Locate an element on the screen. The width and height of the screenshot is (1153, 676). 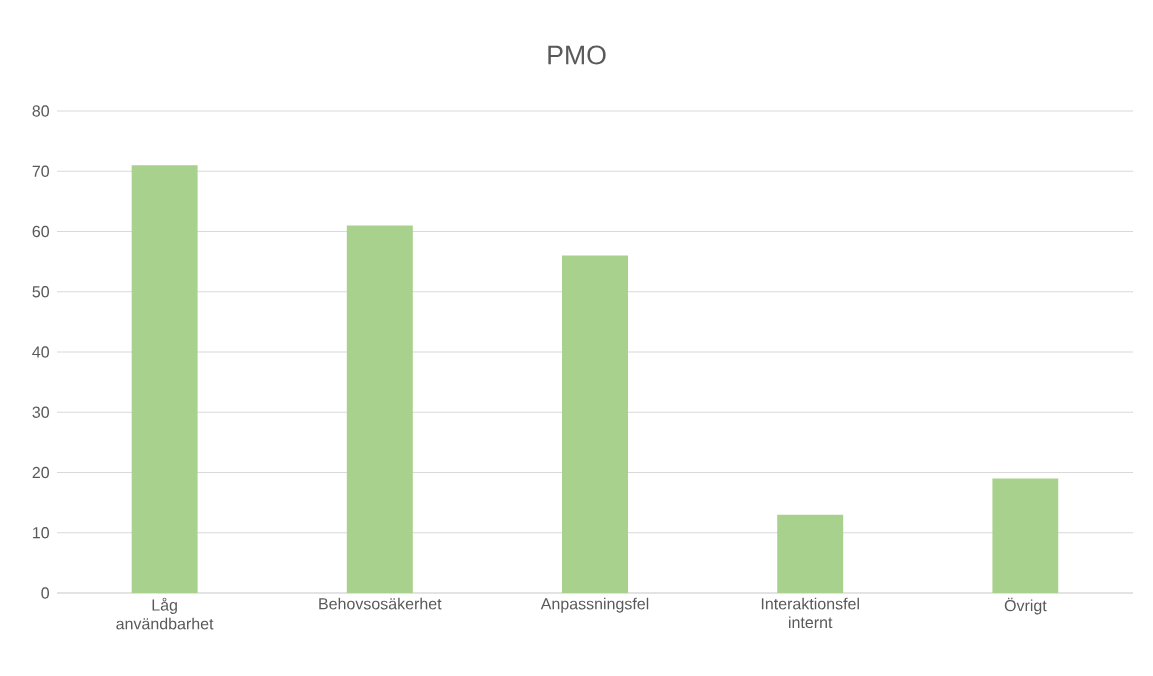
y-tick-label: 0 is located at coordinates (45, 593).